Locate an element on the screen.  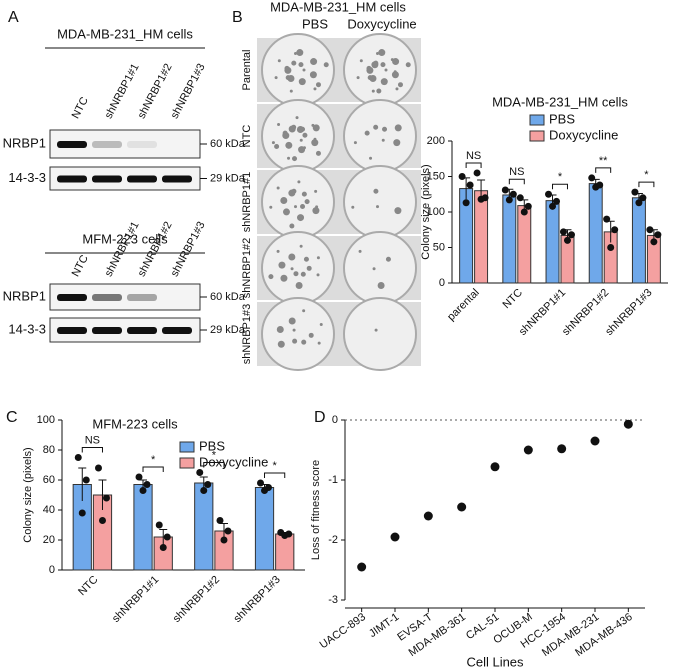
x-tick-label: parental is located at coordinates (463, 305).